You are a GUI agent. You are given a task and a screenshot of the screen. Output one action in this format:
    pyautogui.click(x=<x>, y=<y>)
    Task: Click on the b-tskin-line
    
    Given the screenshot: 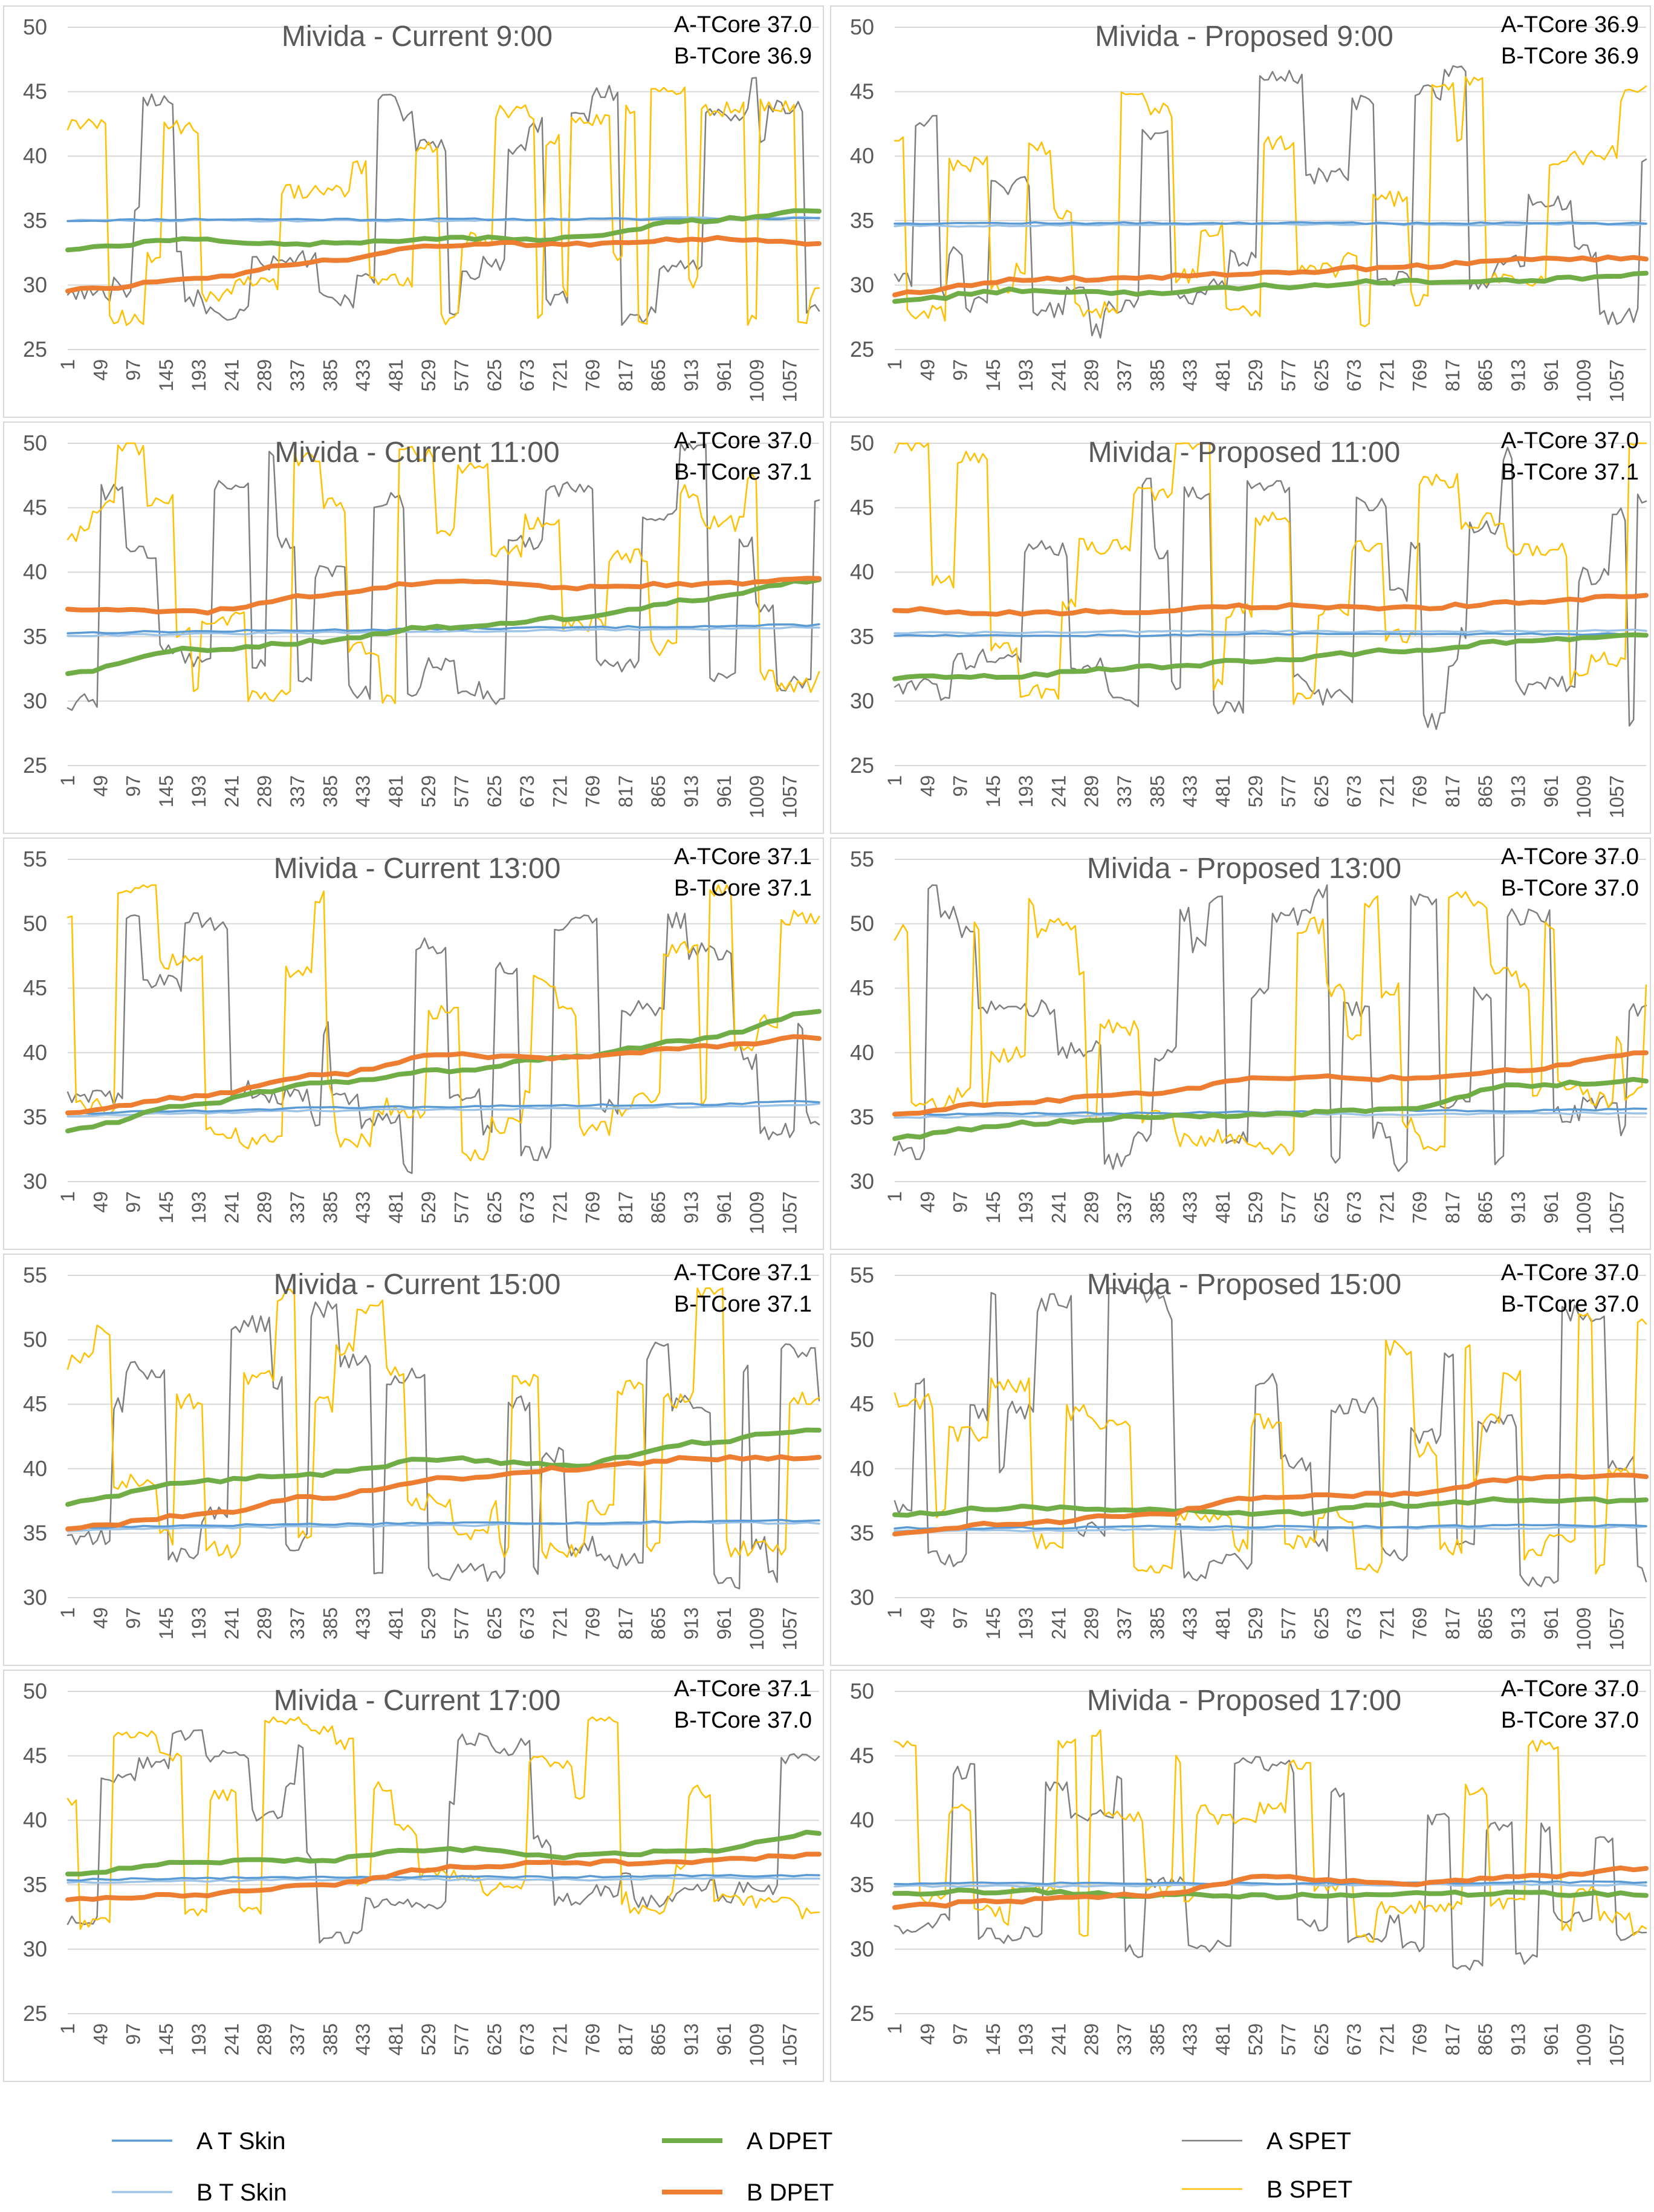 What is the action you would take?
    pyautogui.click(x=443, y=631)
    